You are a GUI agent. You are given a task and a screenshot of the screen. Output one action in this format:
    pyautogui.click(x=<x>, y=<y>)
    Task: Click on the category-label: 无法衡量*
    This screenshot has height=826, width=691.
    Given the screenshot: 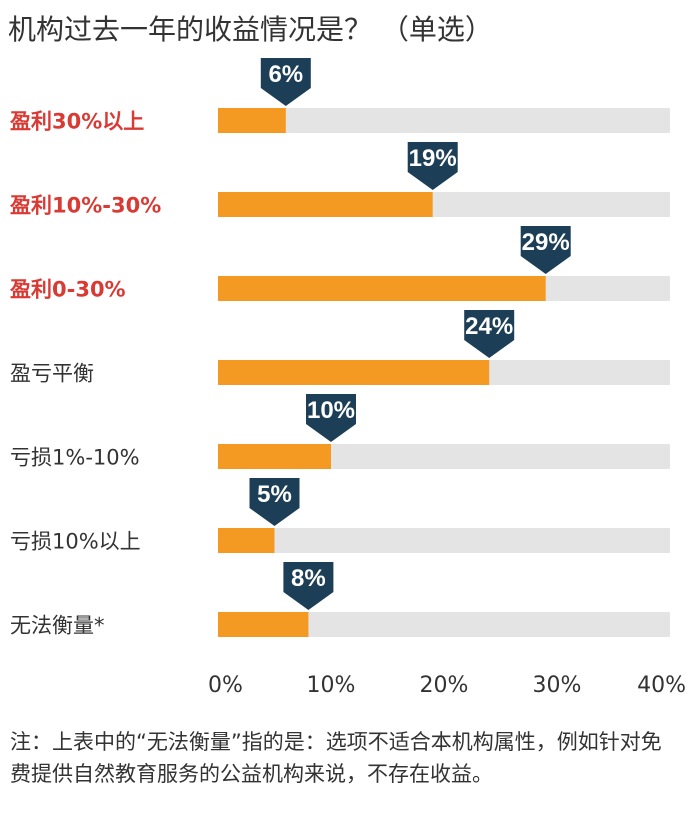 What is the action you would take?
    pyautogui.click(x=57, y=626)
    